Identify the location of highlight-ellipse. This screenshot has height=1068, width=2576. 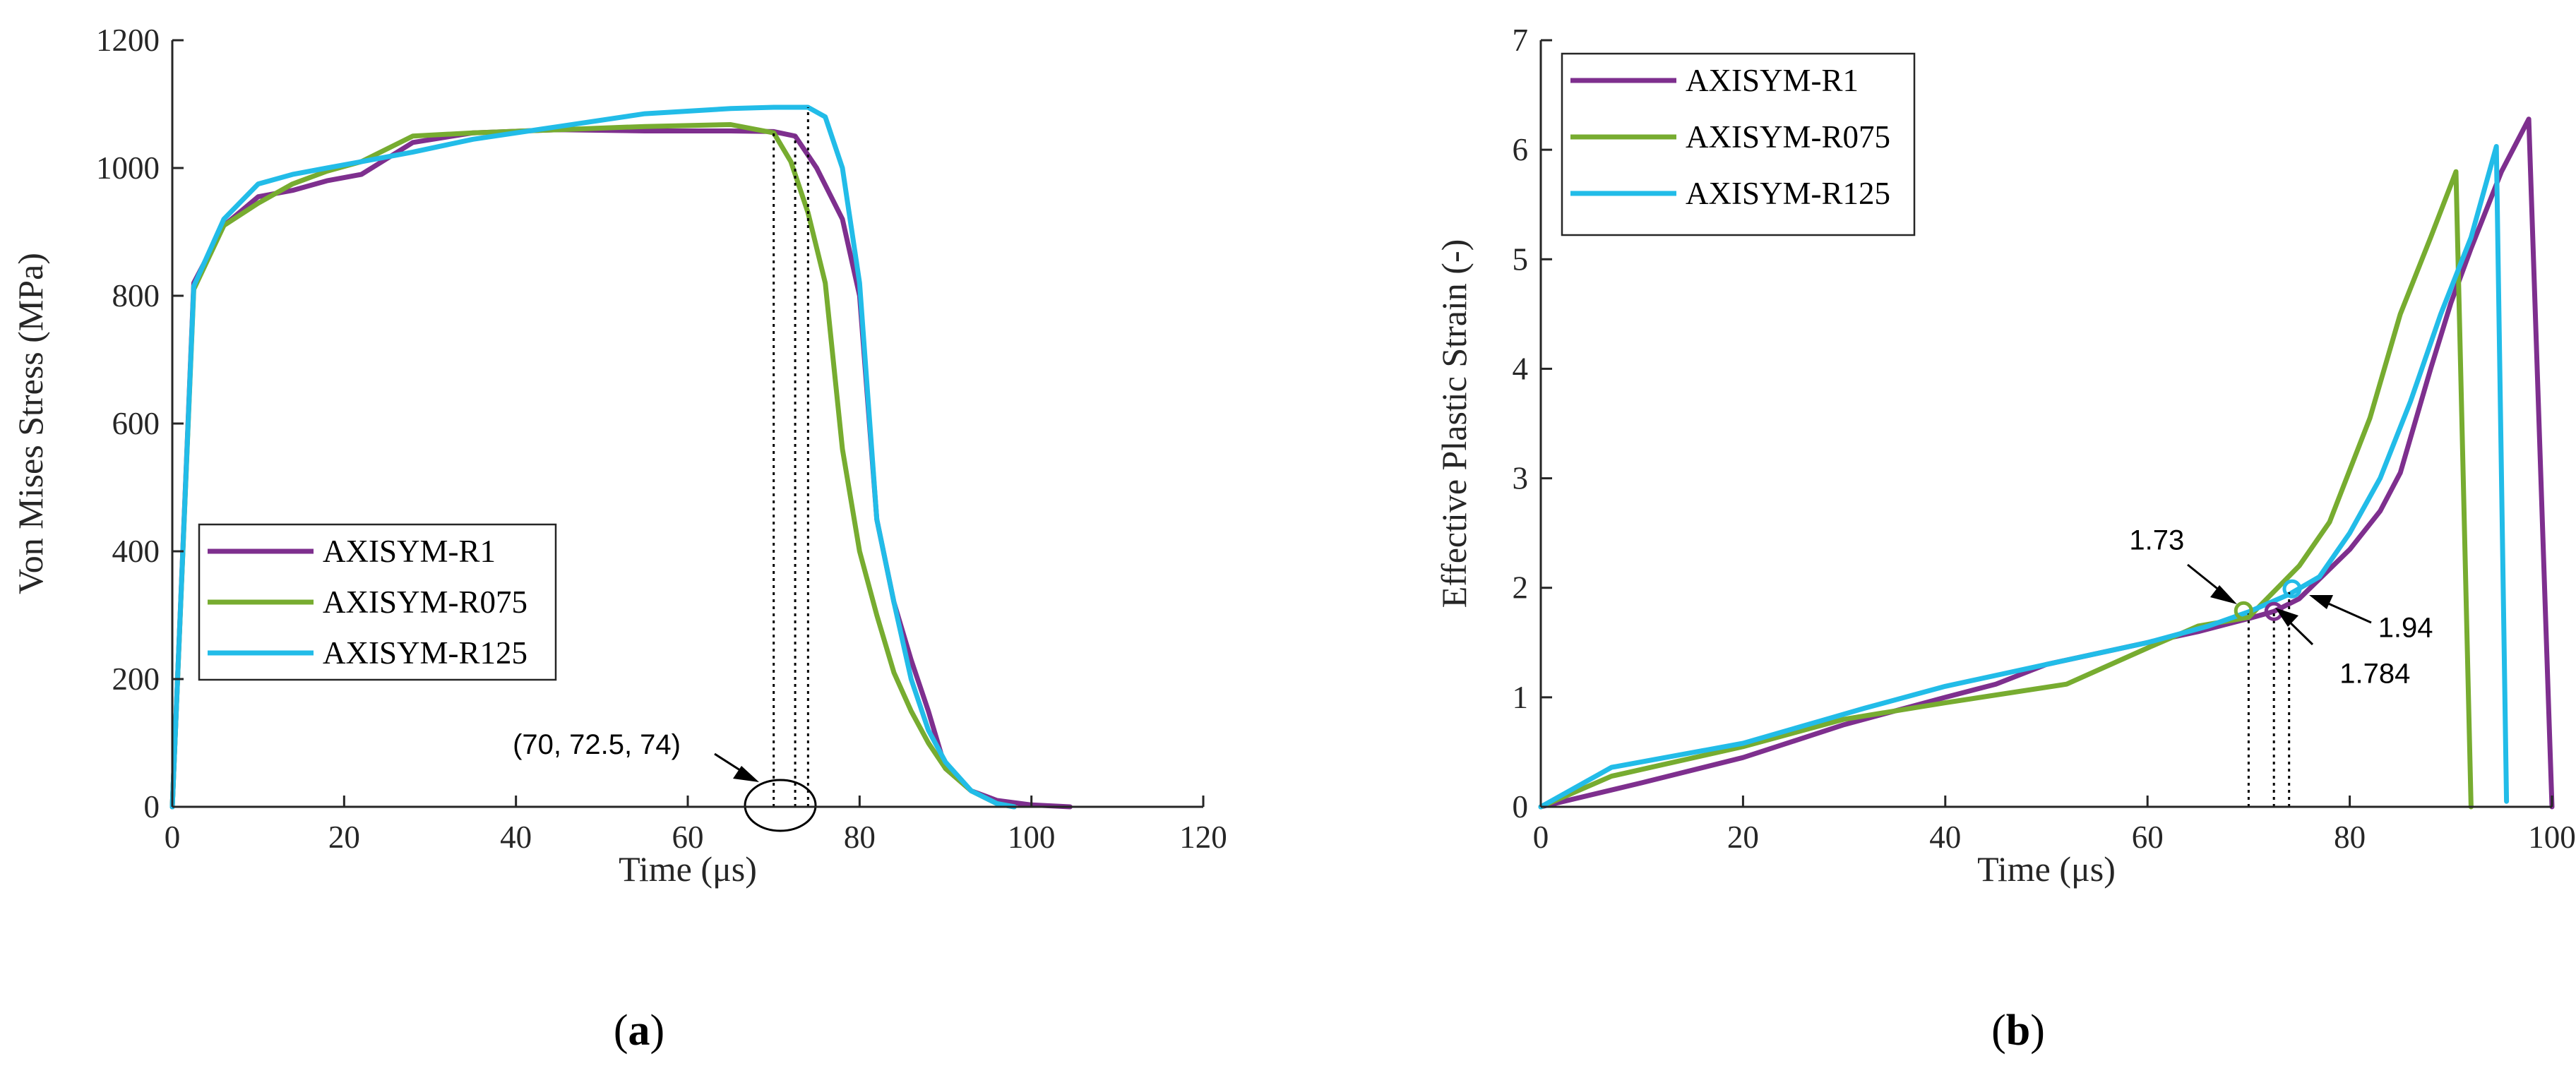
(780, 805).